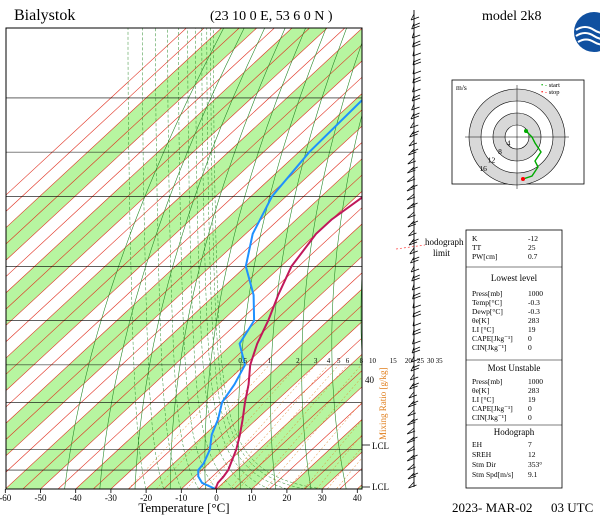 The width and height of the screenshot is (600, 522). I want to click on index-label: K, so click(475, 238).